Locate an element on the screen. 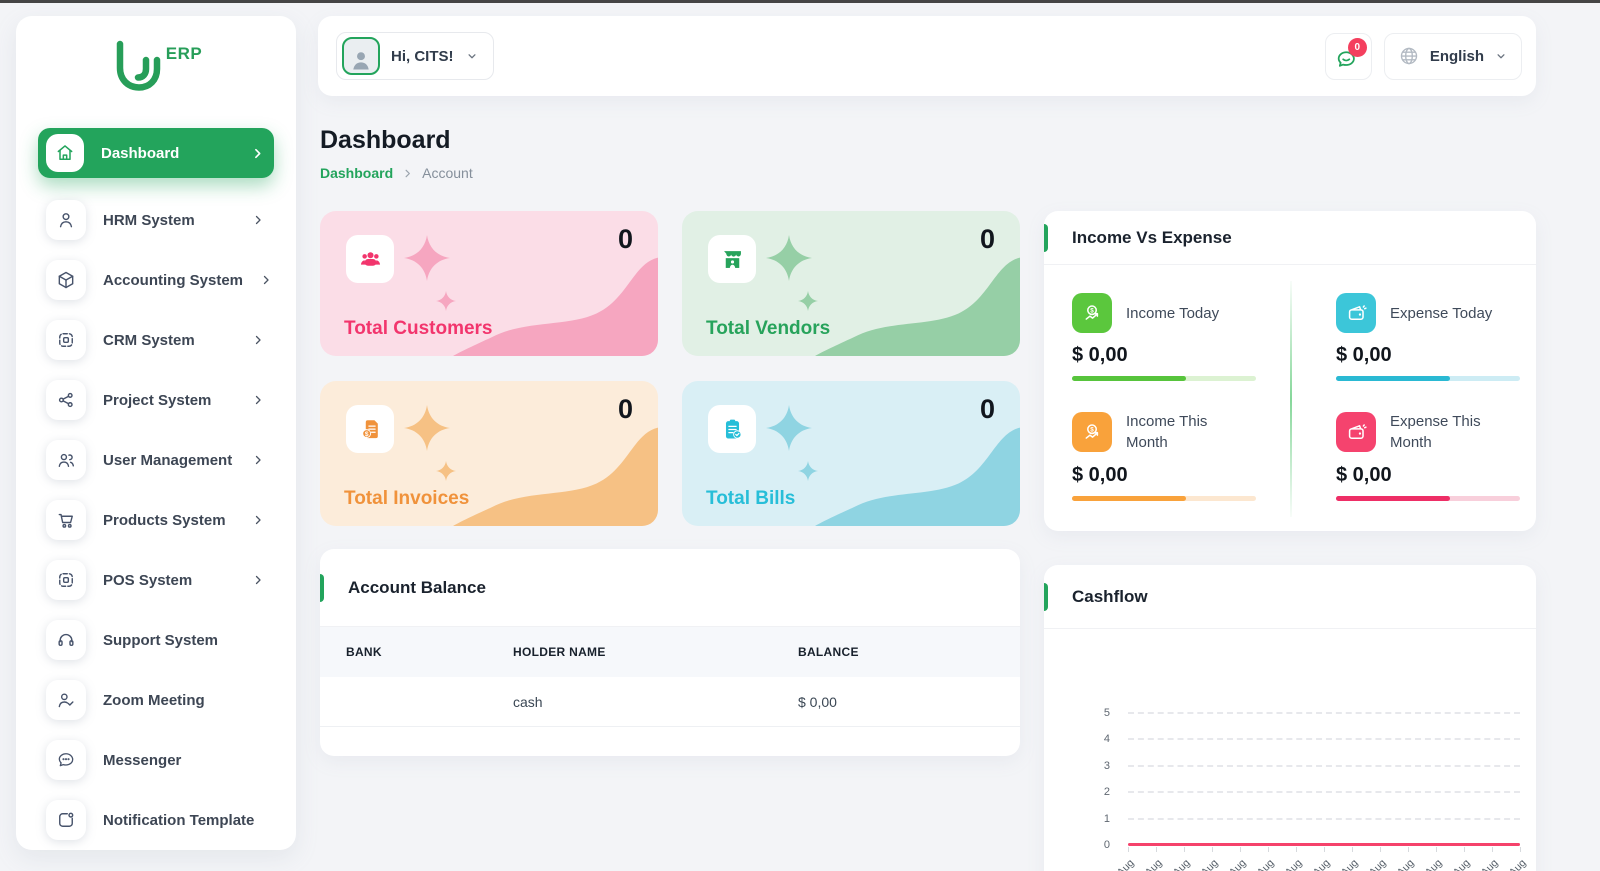 This screenshot has height=871, width=1600. sidebar-item-label: Project System is located at coordinates (157, 400).